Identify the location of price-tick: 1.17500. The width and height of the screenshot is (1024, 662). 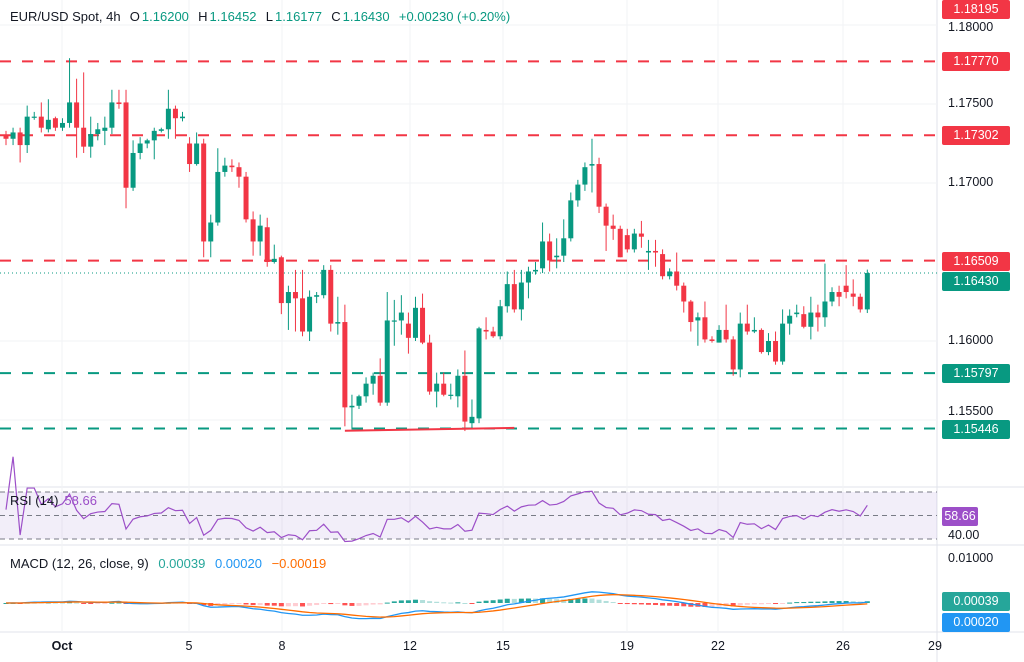
(971, 103).